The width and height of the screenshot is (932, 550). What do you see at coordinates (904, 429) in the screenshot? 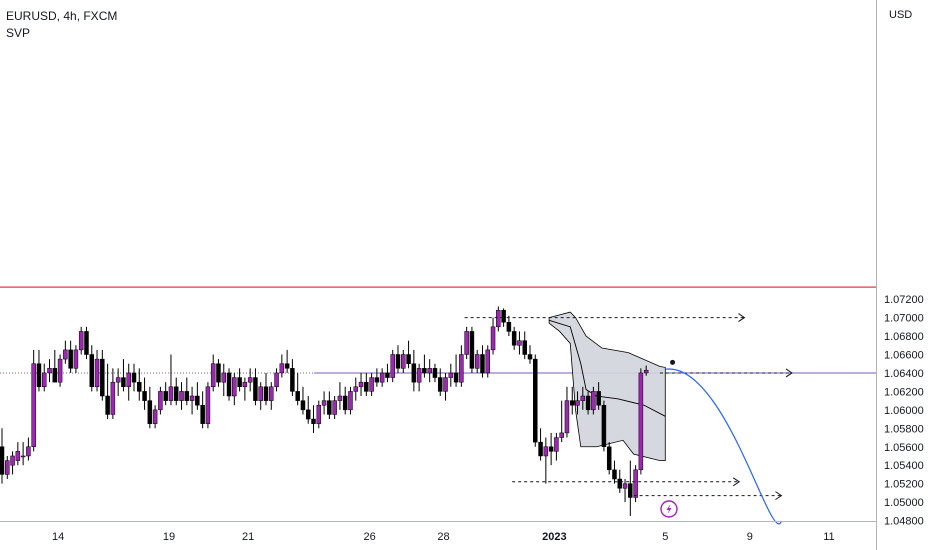
I see `price-tick-label: 1.05800` at bounding box center [904, 429].